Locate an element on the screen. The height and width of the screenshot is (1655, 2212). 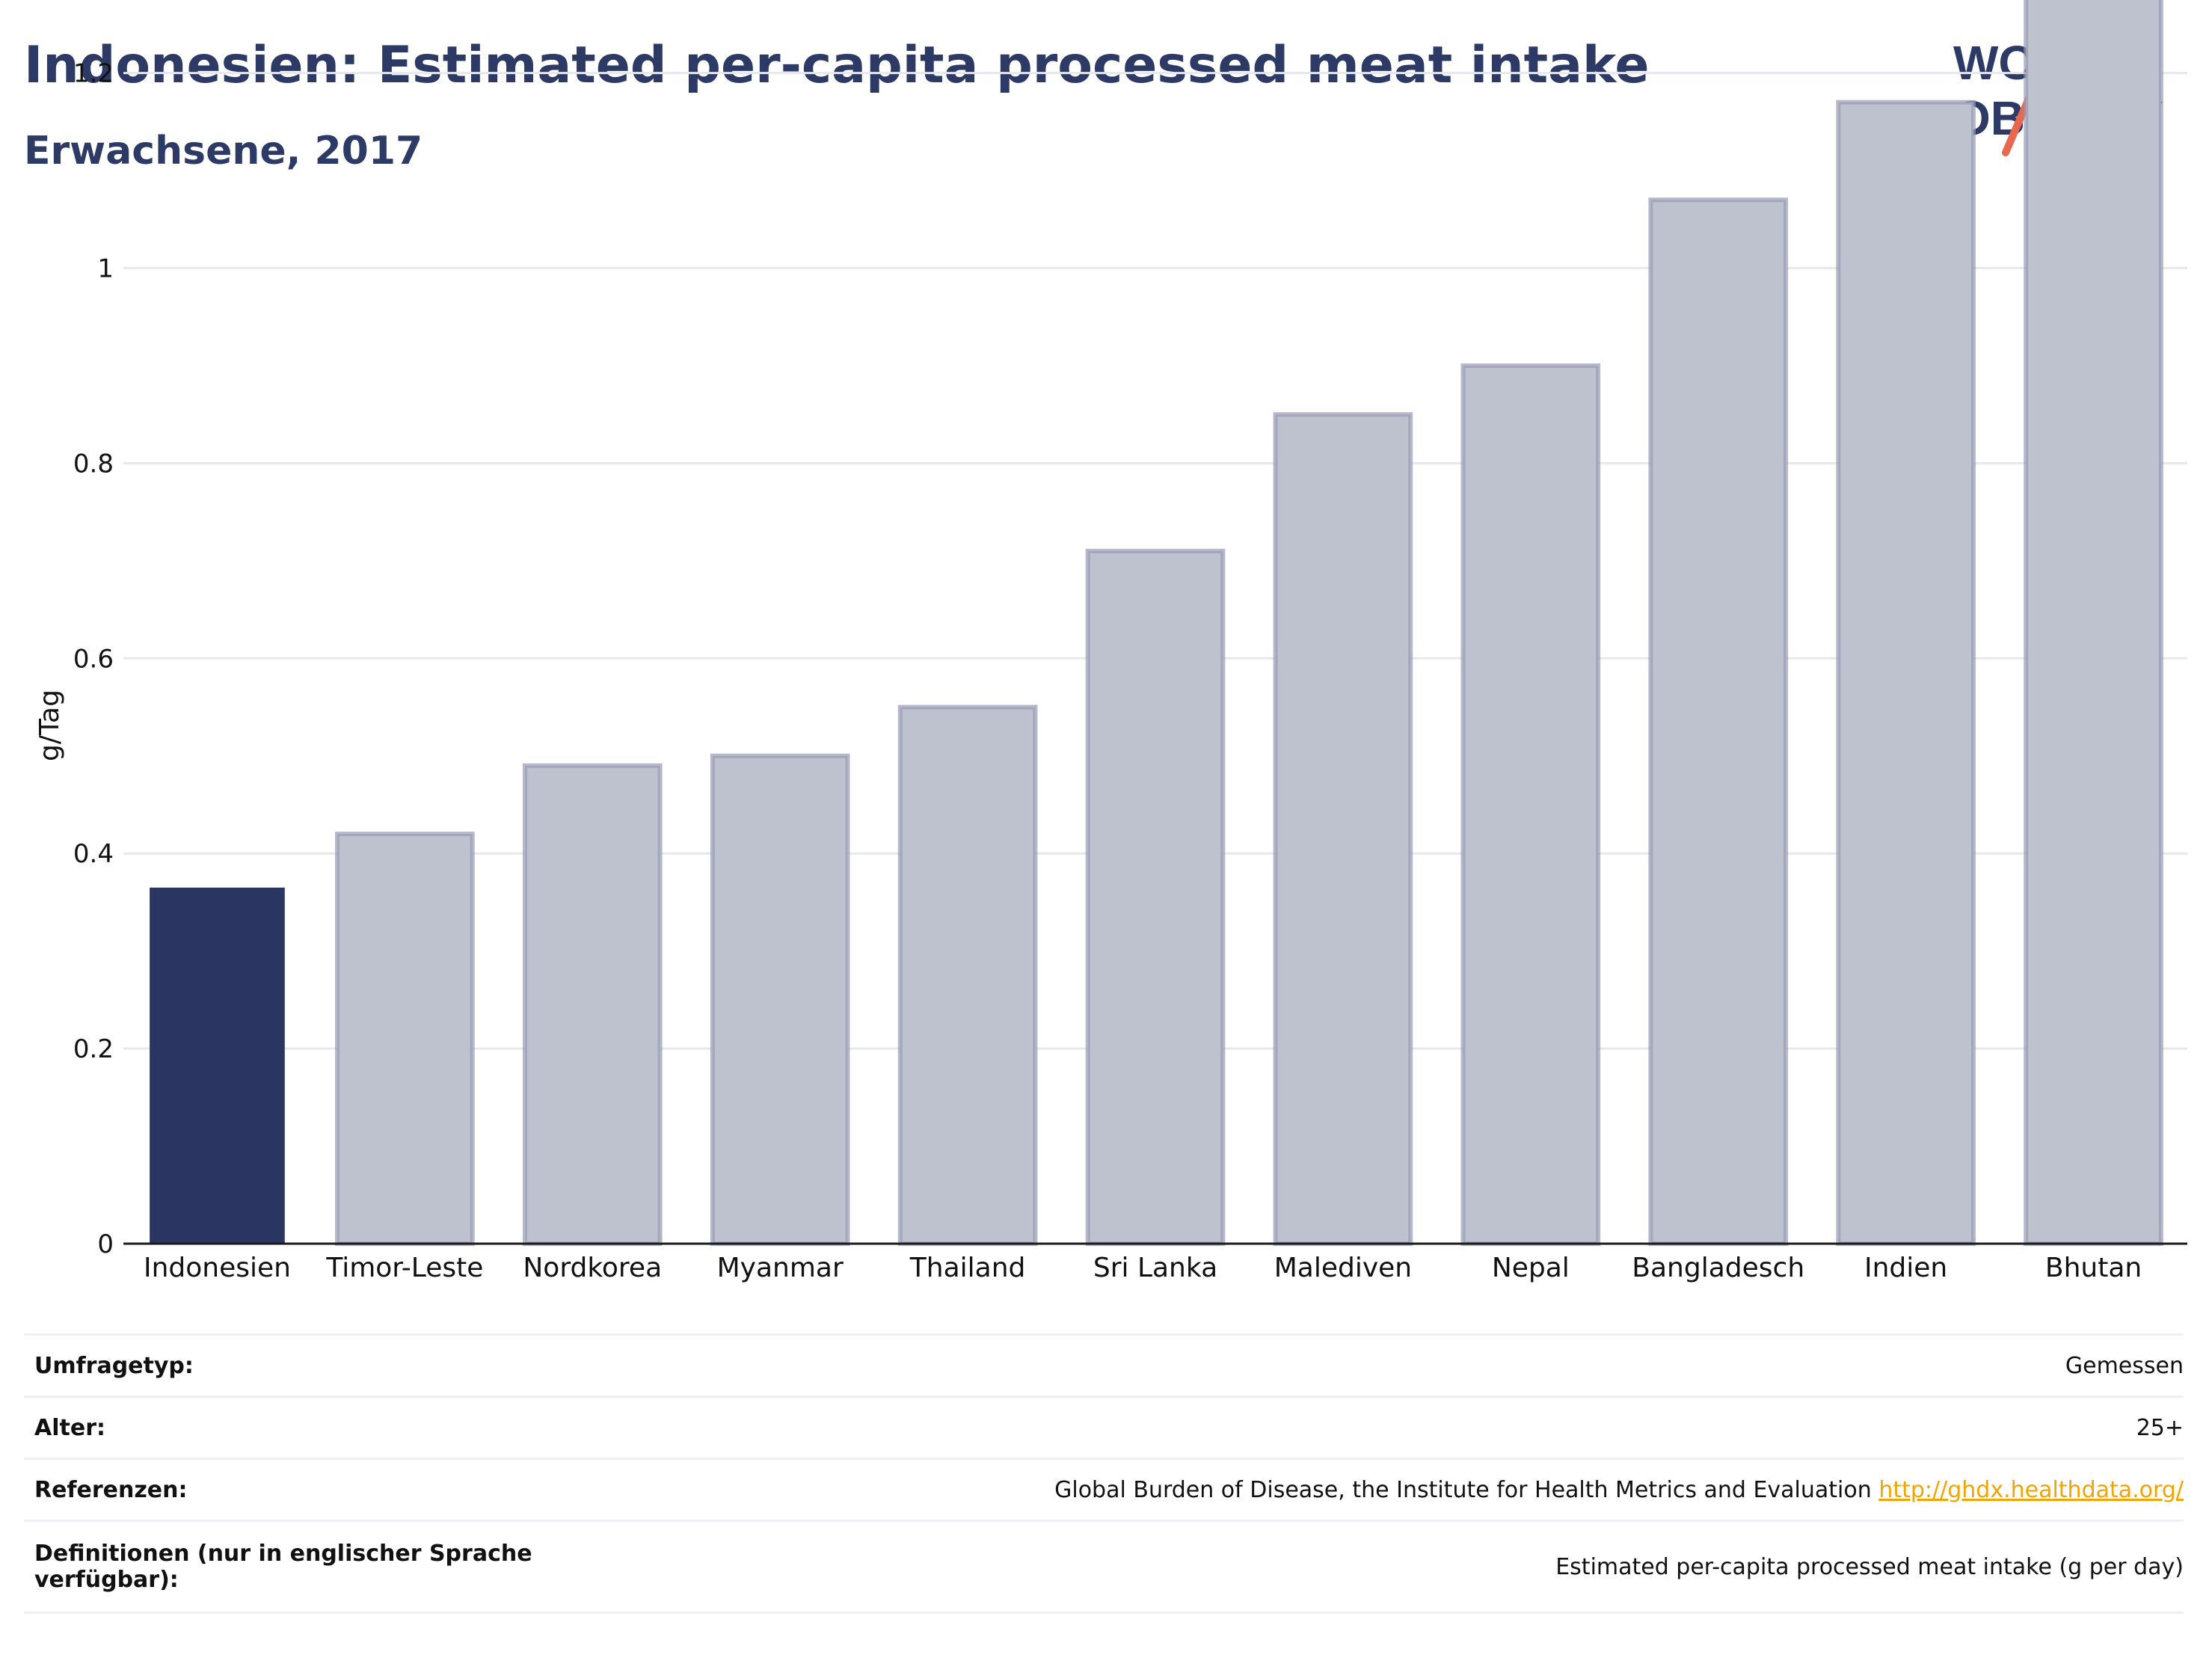
bar-sri-lanka is located at coordinates (1155, 897).